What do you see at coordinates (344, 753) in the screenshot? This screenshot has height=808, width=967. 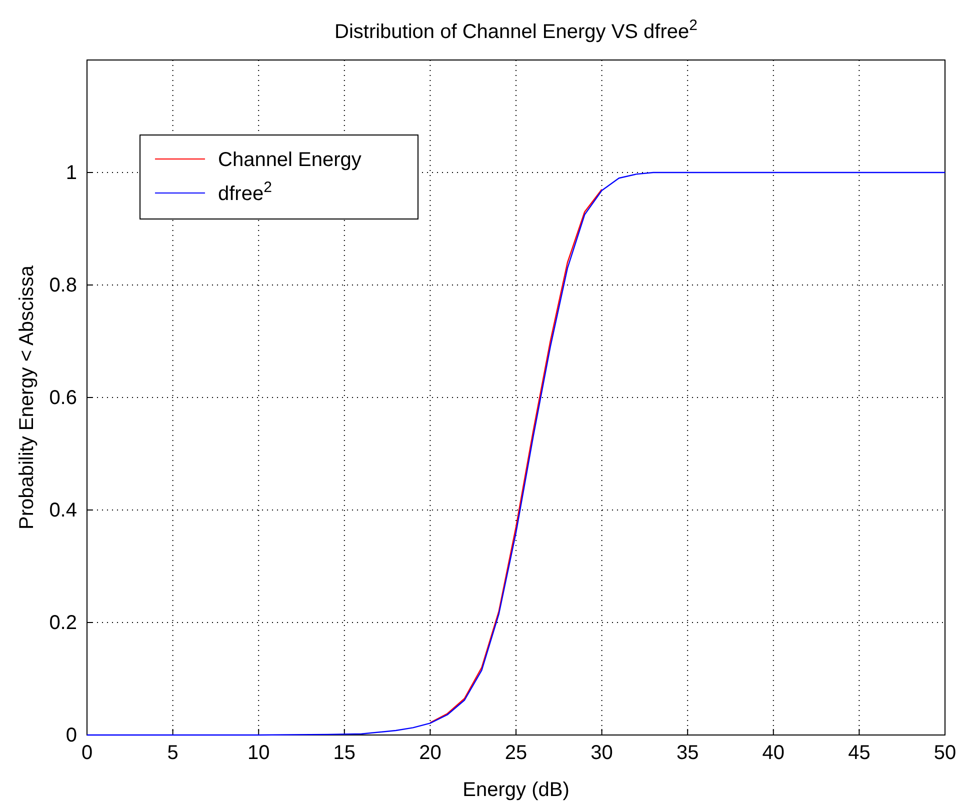 I see `x-tick-label: 15` at bounding box center [344, 753].